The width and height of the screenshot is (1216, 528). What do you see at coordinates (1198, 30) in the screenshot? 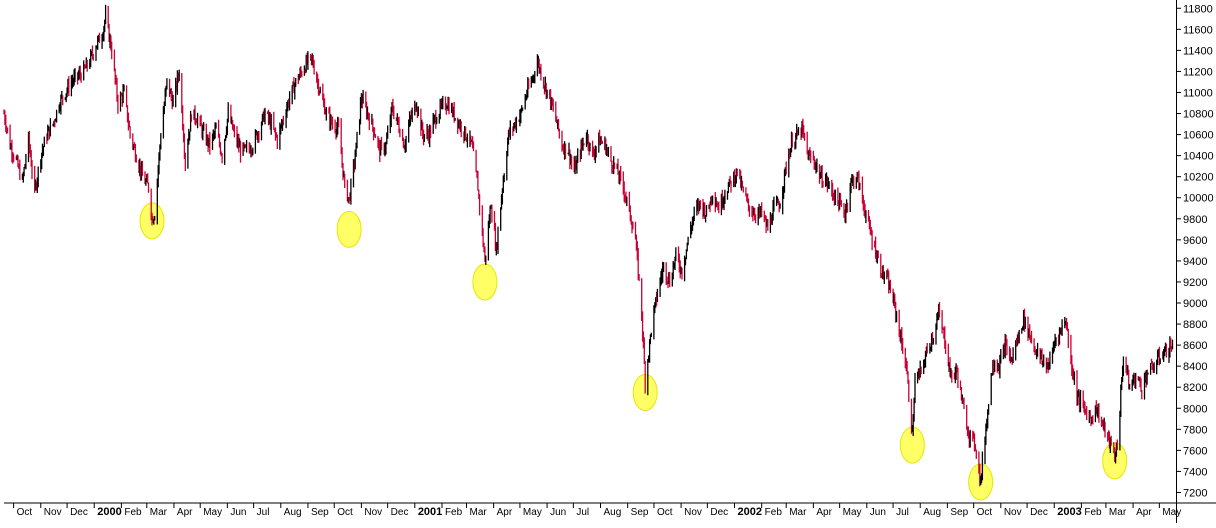
I see `y-tick-label: 11600` at bounding box center [1198, 30].